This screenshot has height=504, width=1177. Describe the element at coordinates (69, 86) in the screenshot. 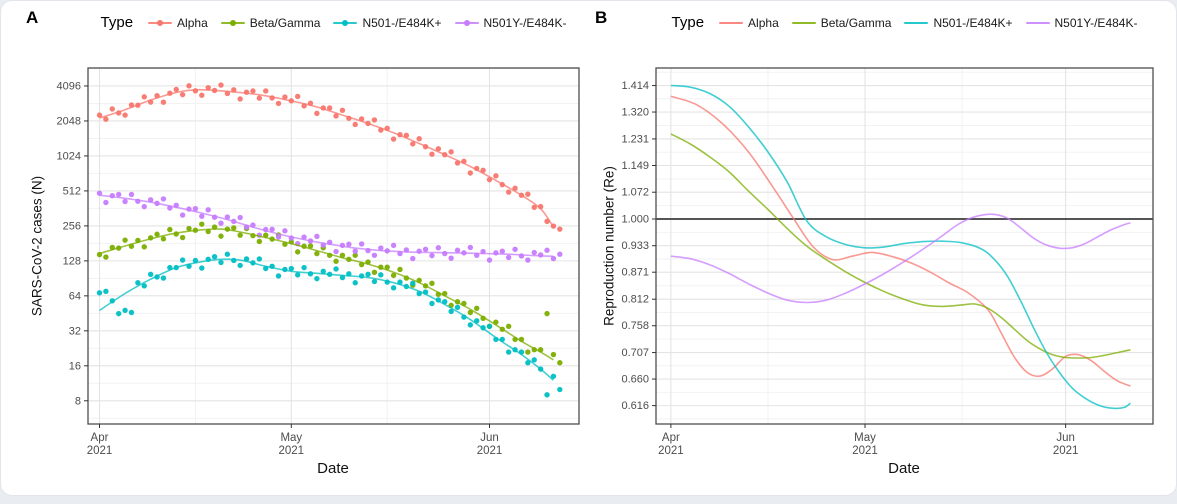

I see `svg-text: 4096` at that location.